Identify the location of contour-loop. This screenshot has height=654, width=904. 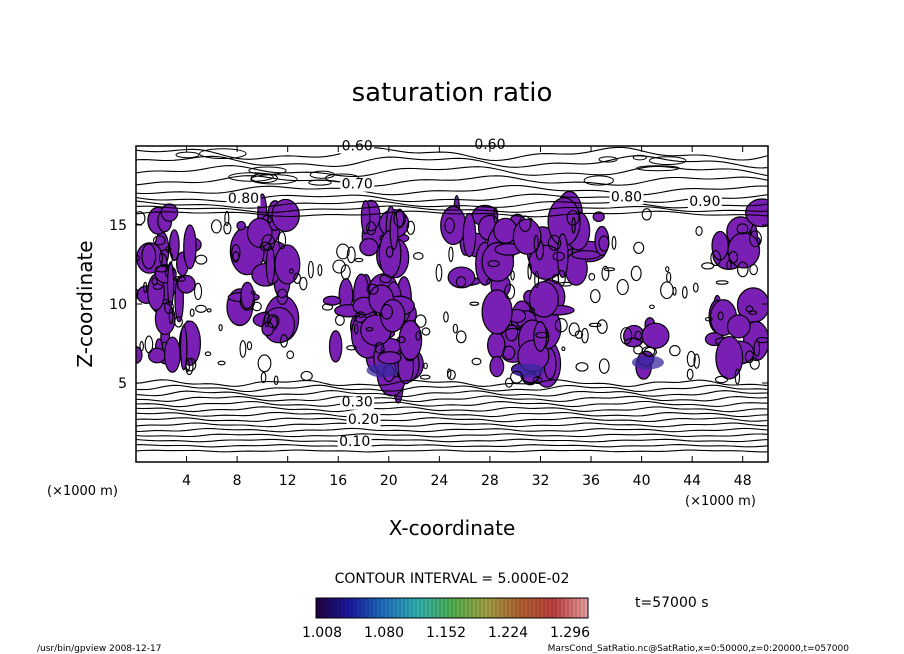
(667, 161).